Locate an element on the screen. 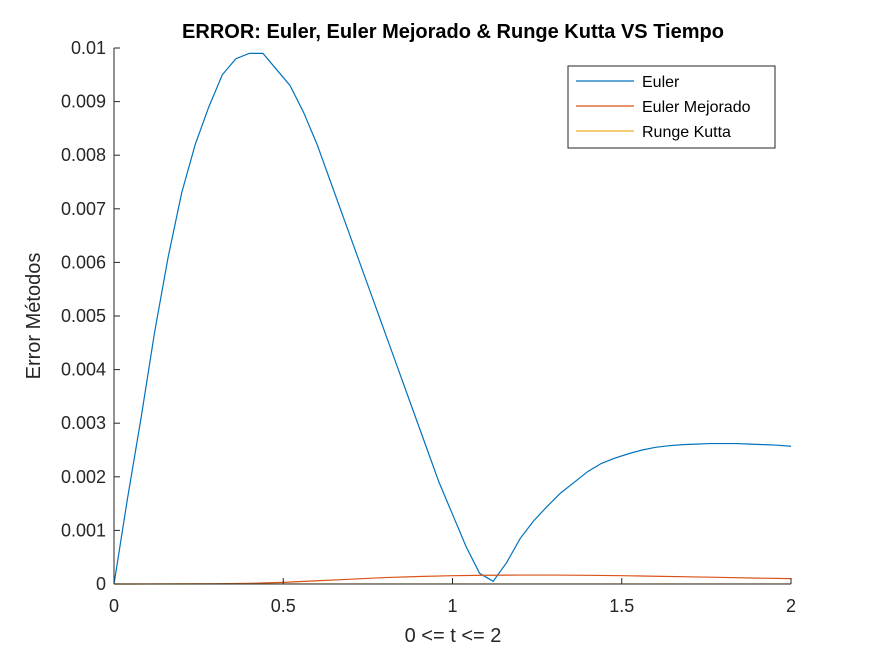  y-tick-label: 0.003 is located at coordinates (83, 423).